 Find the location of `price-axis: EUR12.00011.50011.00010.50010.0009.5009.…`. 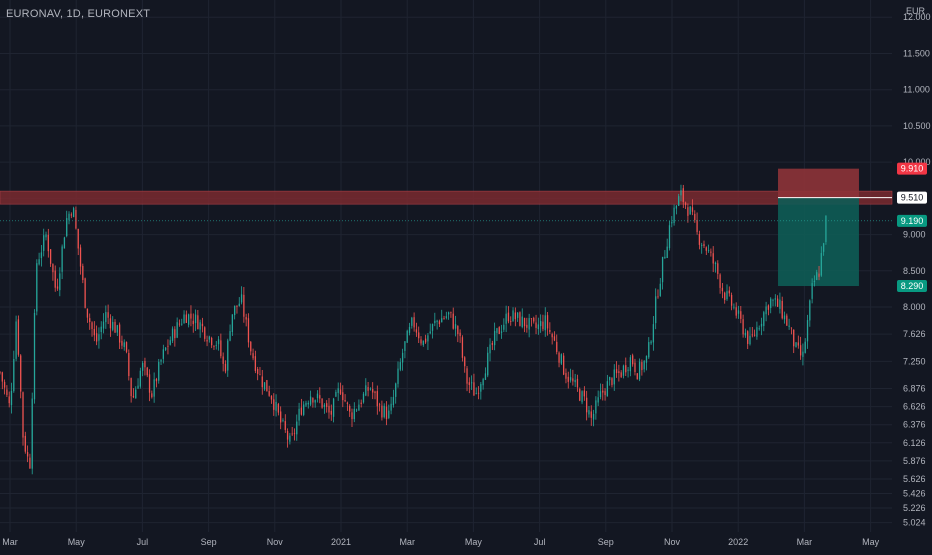

price-axis: EUR12.00011.50011.00010.50010.0009.5009.… is located at coordinates (914, 267).